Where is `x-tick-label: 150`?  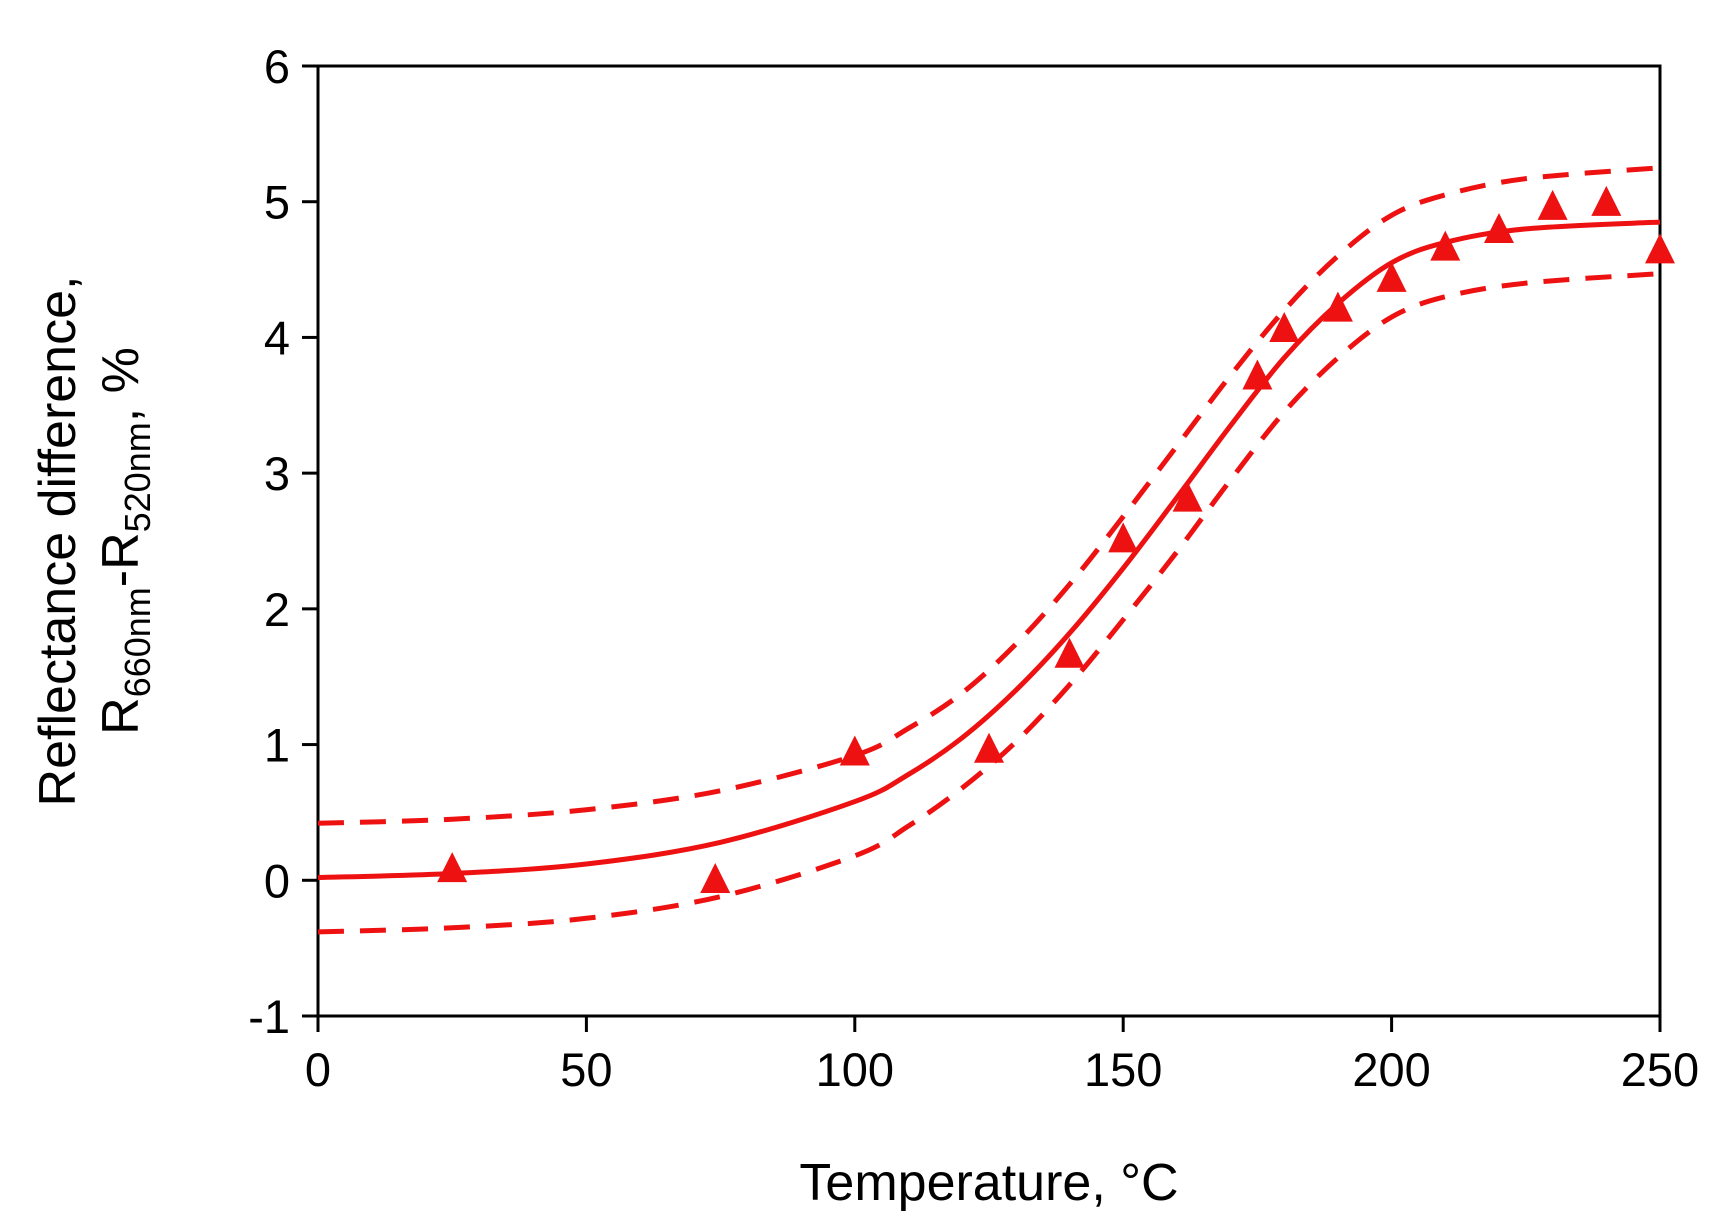 x-tick-label: 150 is located at coordinates (1123, 1069).